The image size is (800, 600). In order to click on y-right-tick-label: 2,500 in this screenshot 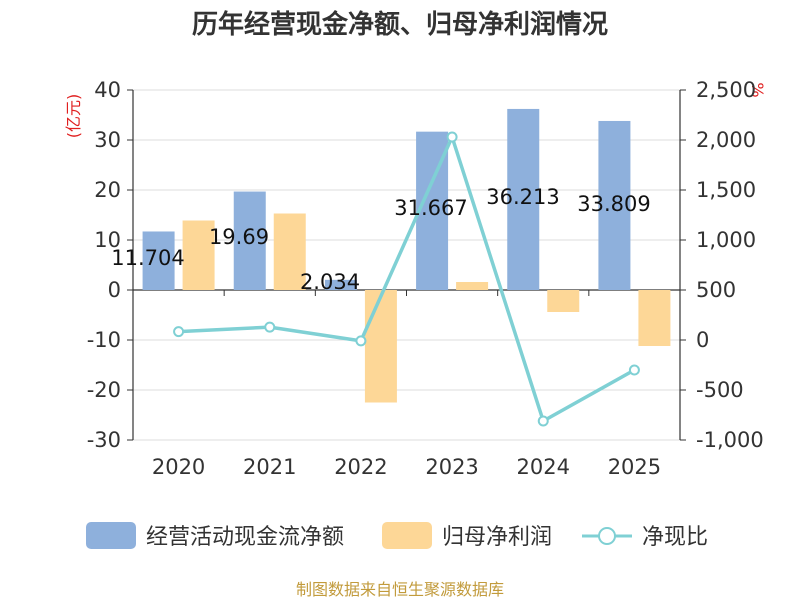, I will do `click(726, 90)`.